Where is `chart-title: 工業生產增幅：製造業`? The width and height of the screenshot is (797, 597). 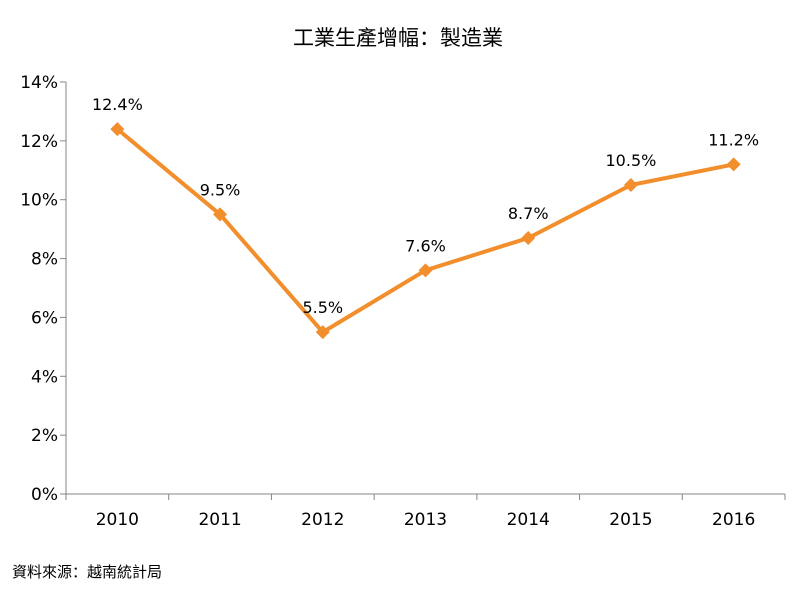 chart-title: 工業生產增幅：製造業 is located at coordinates (398, 38).